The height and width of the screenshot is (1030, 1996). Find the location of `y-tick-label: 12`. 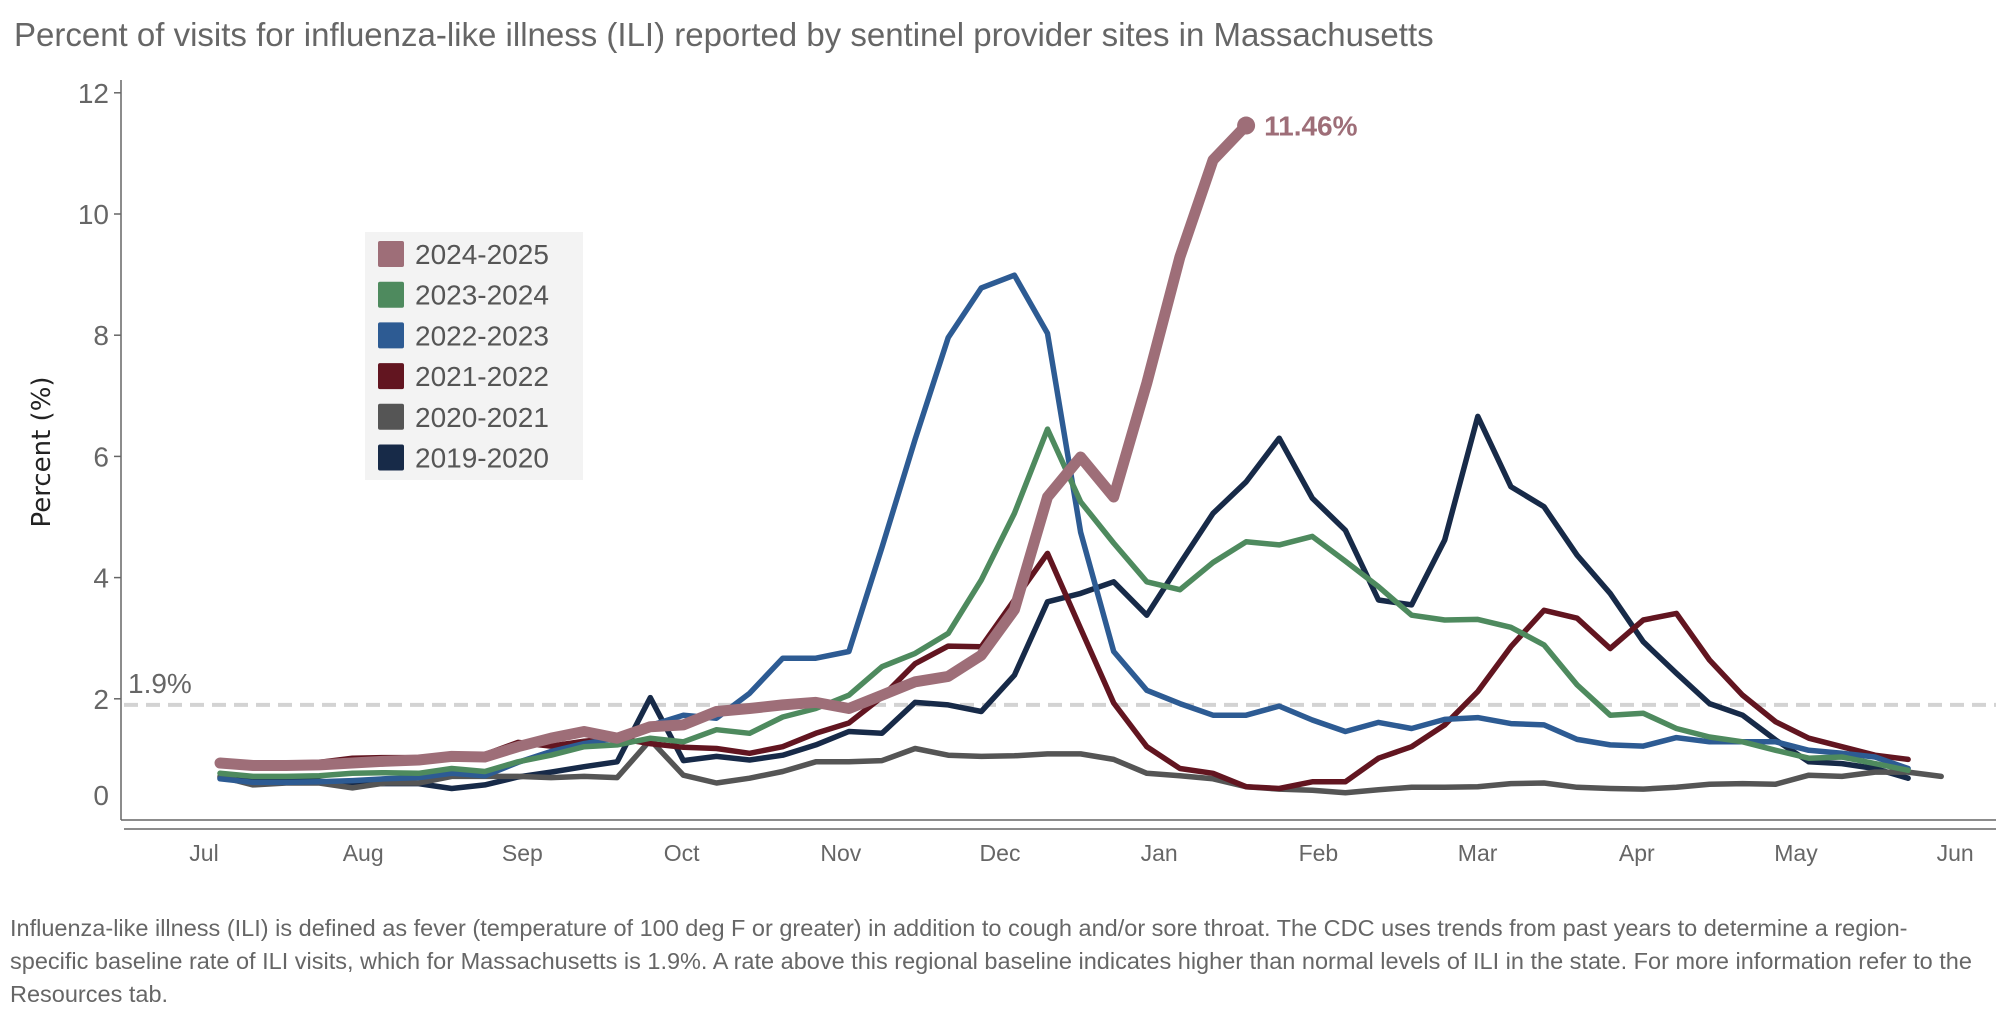

y-tick-label: 12 is located at coordinates (93, 93).